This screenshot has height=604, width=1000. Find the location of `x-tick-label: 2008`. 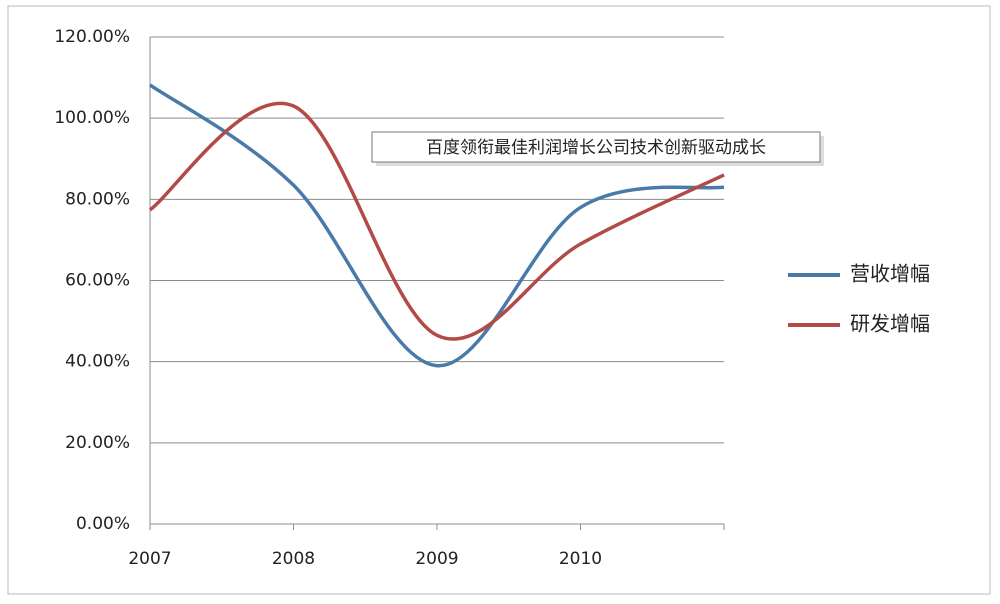

x-tick-label: 2008 is located at coordinates (293, 559).